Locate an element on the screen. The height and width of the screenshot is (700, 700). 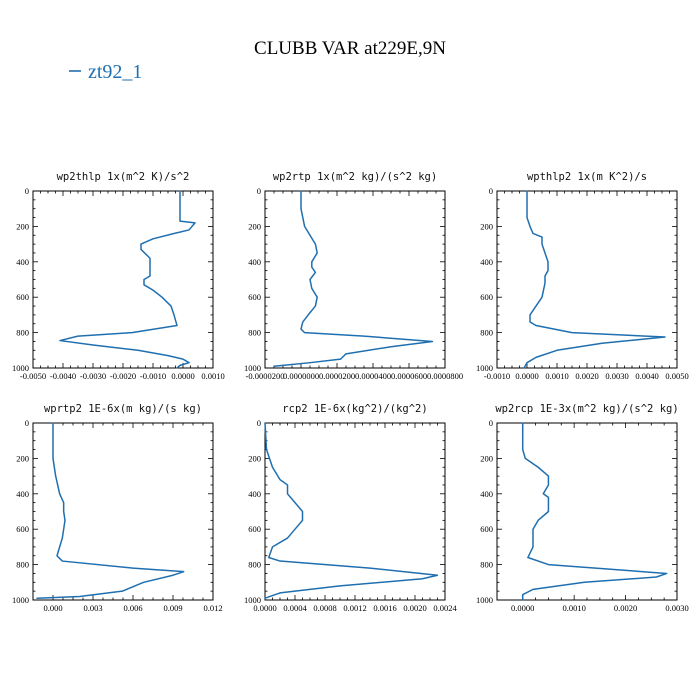
x-tick-label: -0.0050 is located at coordinates (33, 376).